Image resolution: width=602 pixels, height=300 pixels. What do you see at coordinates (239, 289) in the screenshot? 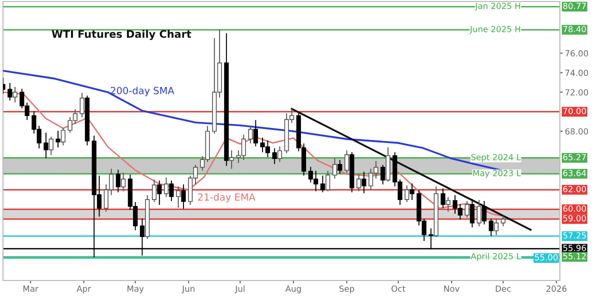
I see `x-tick-label: Jul` at bounding box center [239, 289].